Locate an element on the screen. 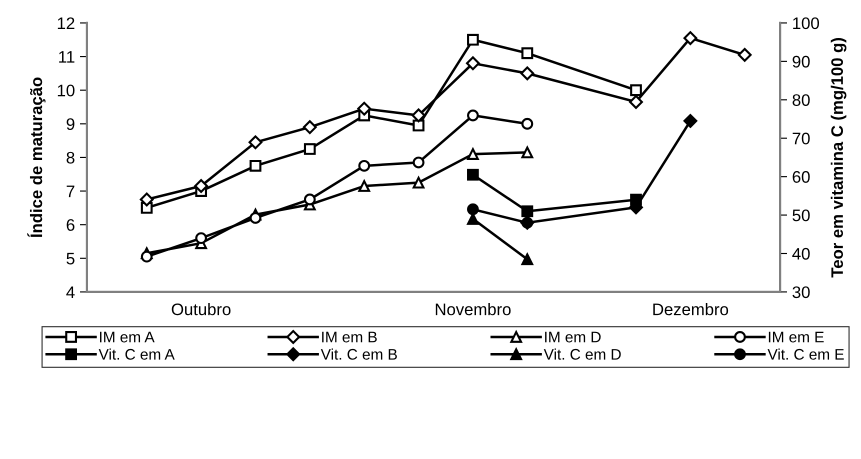 Image resolution: width=861 pixels, height=459 pixels. legend-label: Vit. C em D is located at coordinates (582, 354).